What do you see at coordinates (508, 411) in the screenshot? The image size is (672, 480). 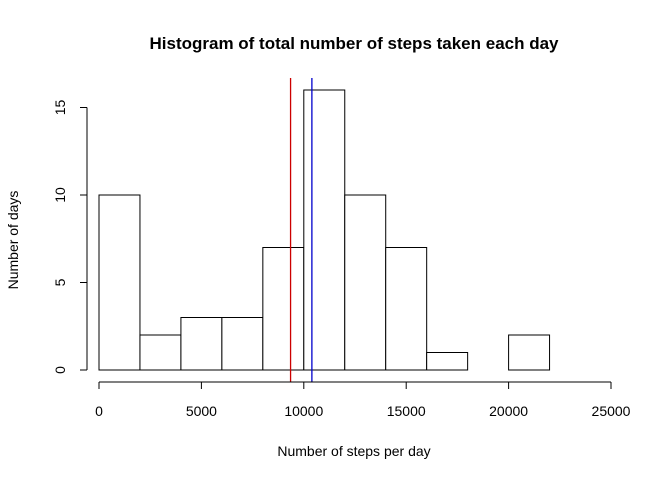 I see `x-tick-label: 20000` at bounding box center [508, 411].